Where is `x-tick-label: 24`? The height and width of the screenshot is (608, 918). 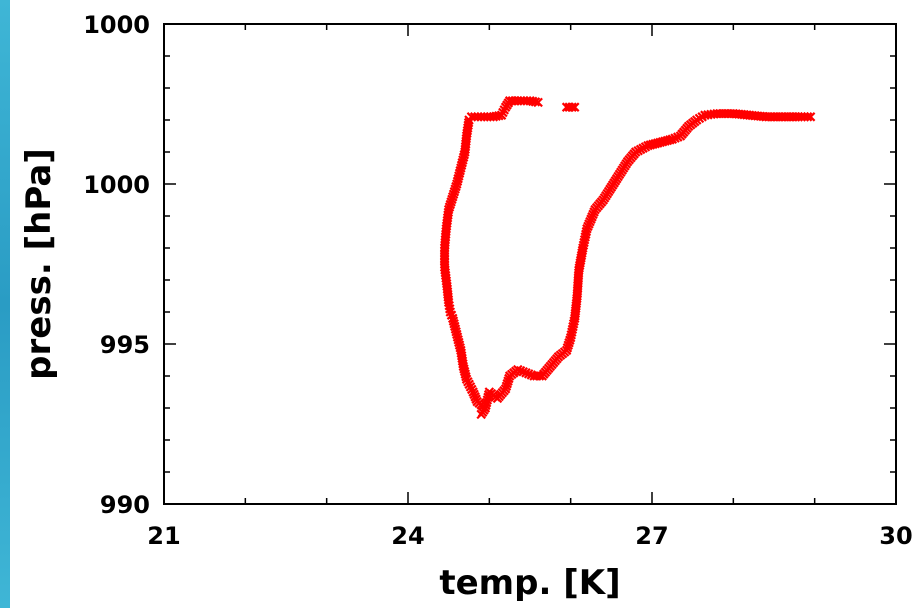
x-tick-label: 24 is located at coordinates (407, 536).